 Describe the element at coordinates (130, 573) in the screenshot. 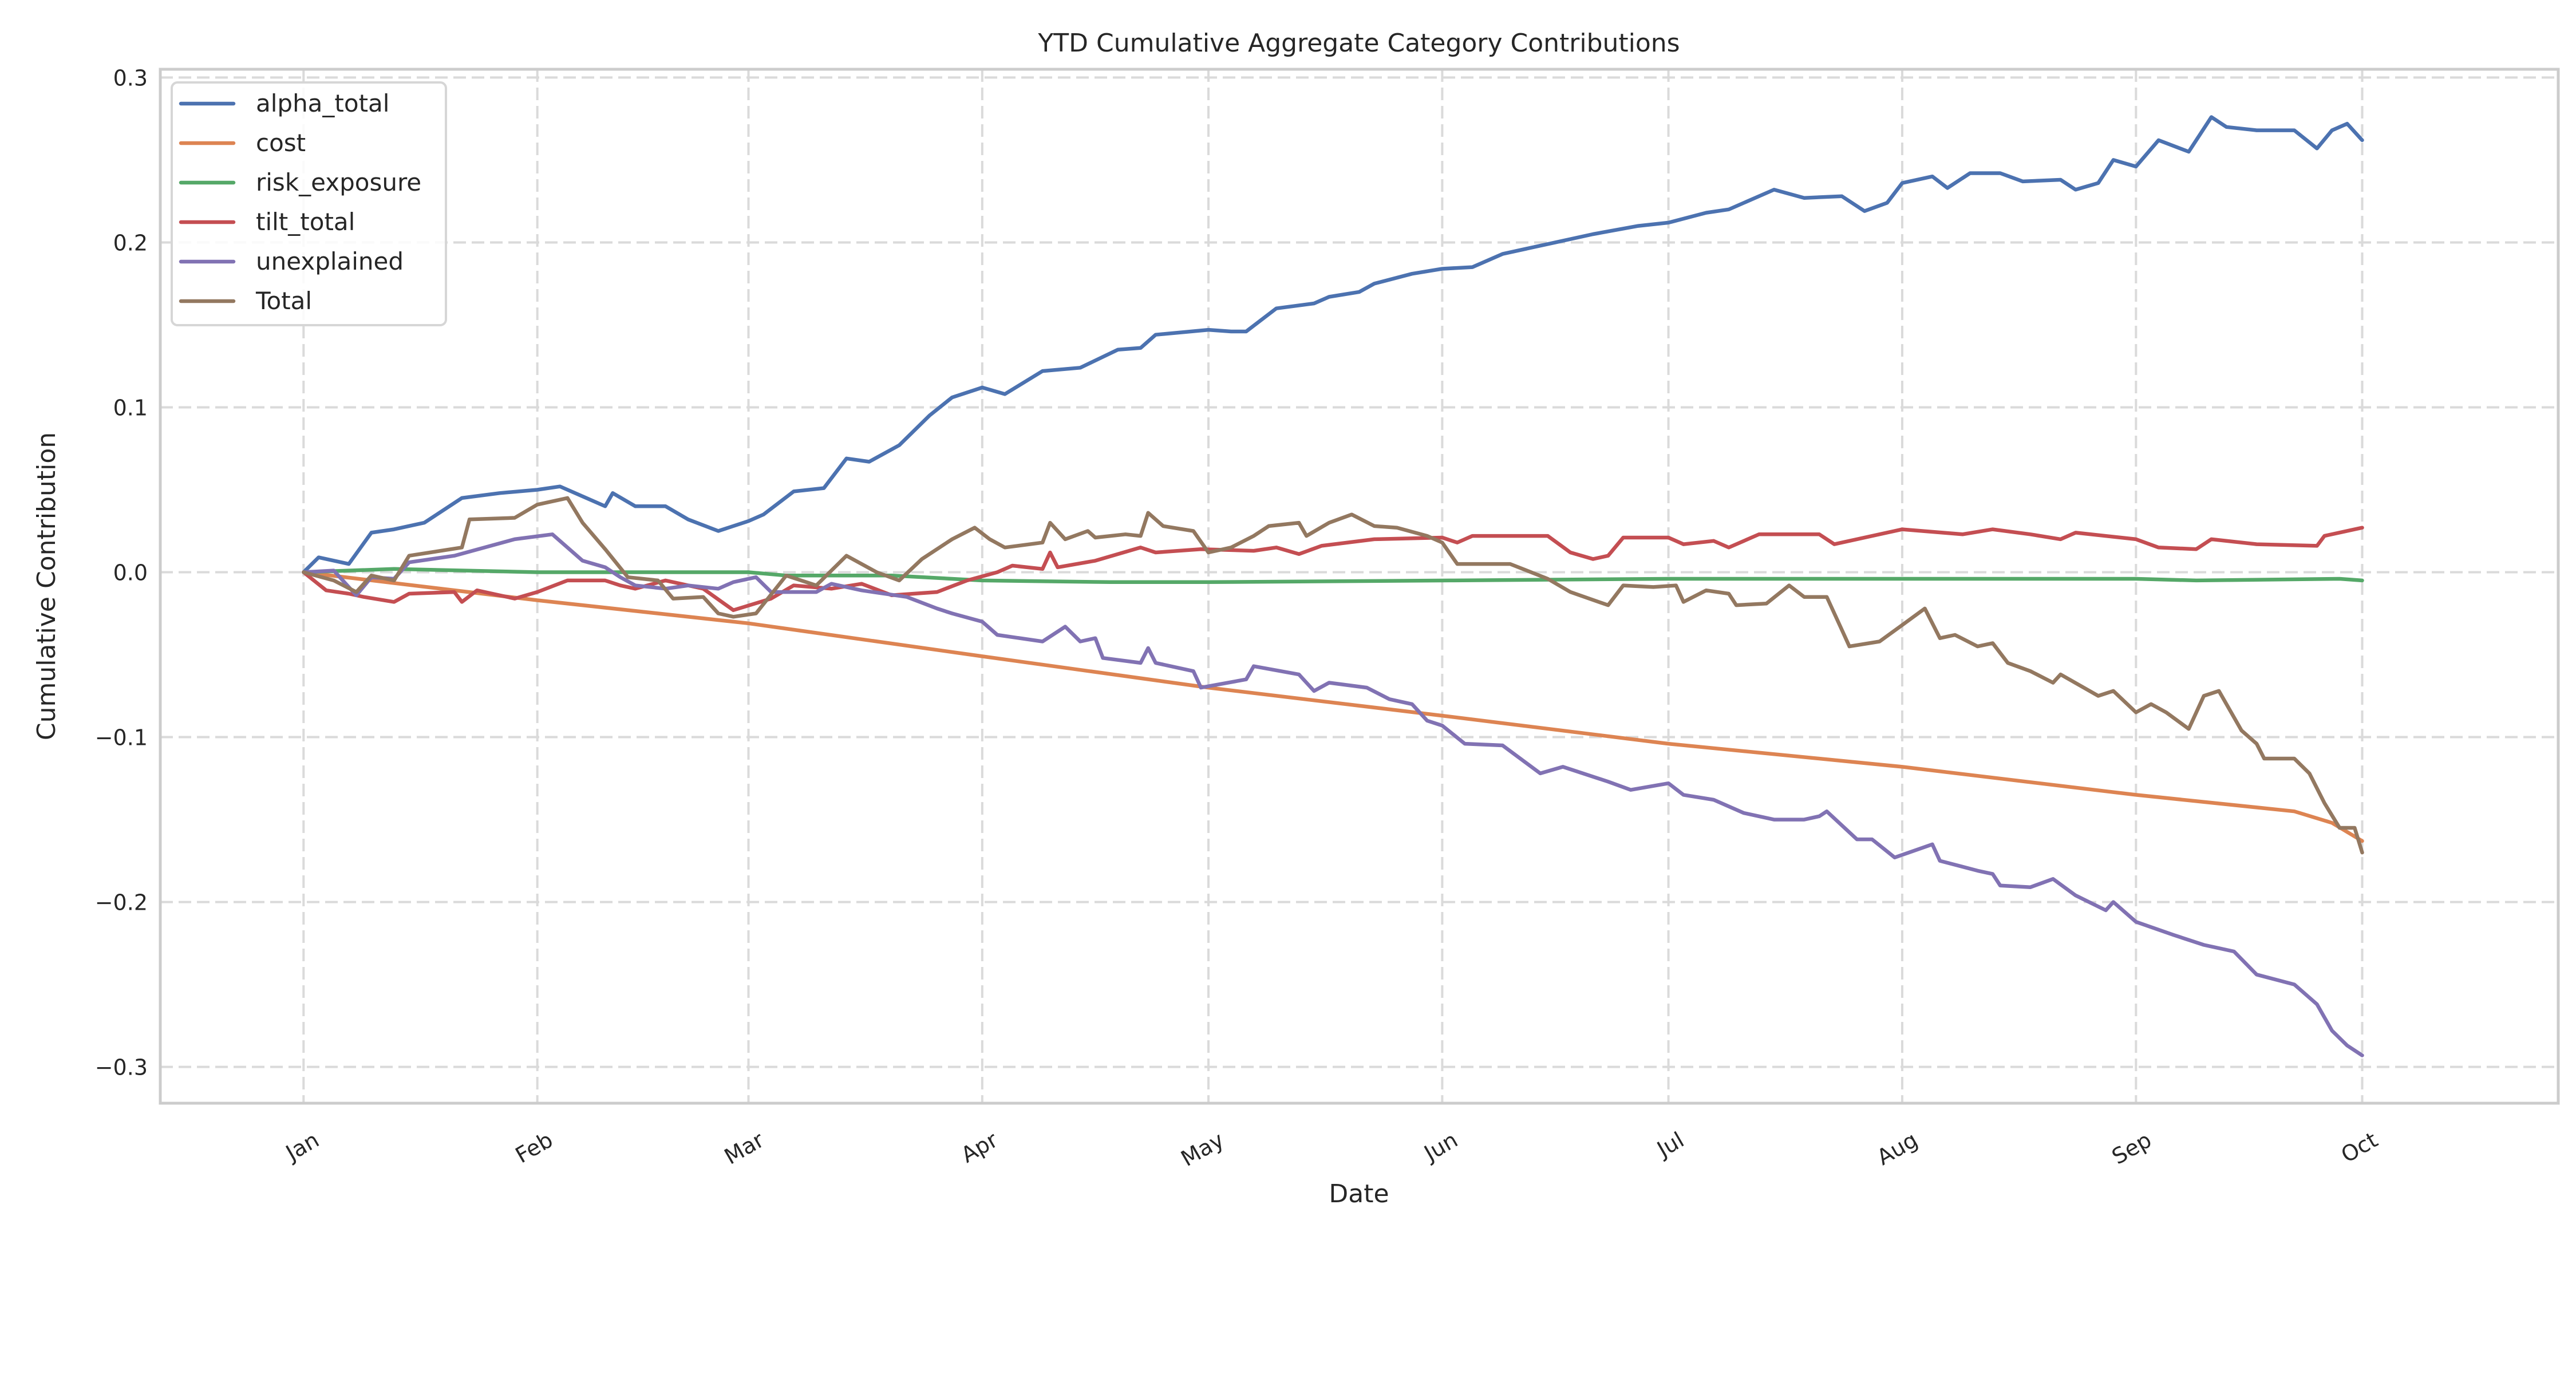

I see `y-tick-label: 0.0` at that location.